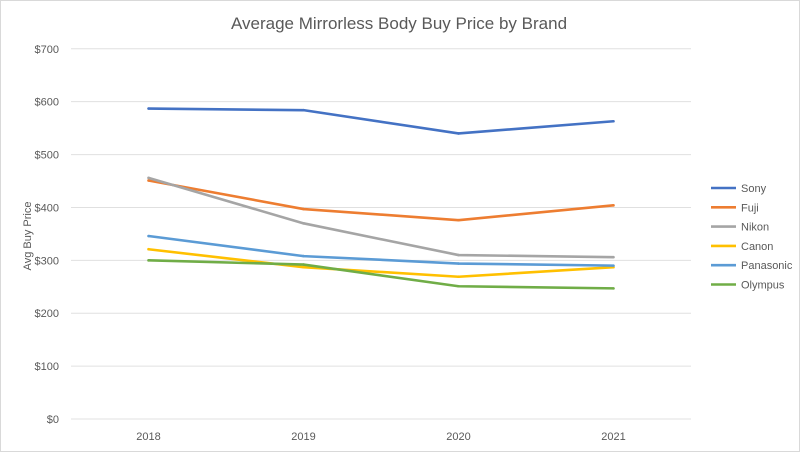 This screenshot has height=453, width=800. Describe the element at coordinates (757, 247) in the screenshot. I see `legend-label: Canon` at that location.